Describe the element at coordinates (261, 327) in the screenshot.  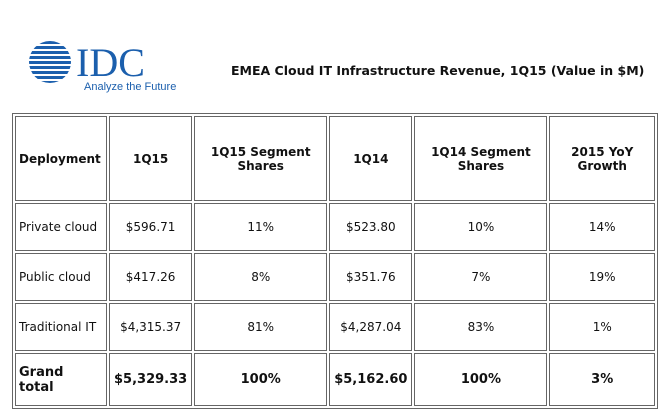
I see `table-cell: 81%` at that location.